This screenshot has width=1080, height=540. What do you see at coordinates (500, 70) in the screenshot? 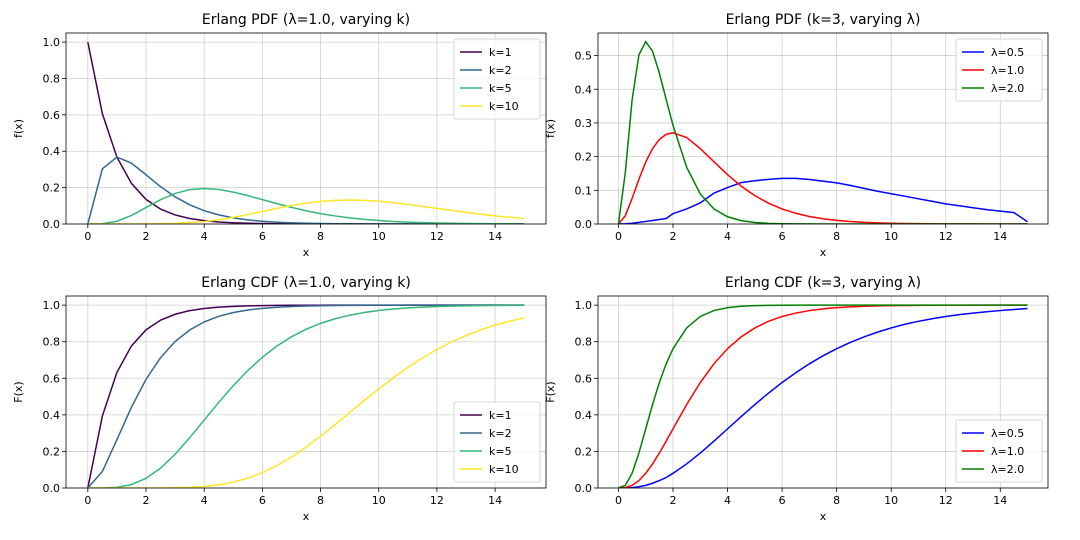
I see `legend-label: k=2` at bounding box center [500, 70].